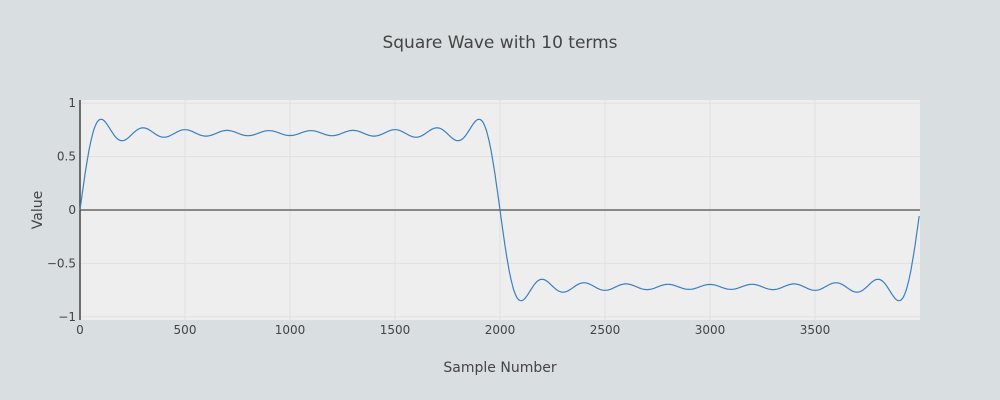 The width and height of the screenshot is (1000, 400). Describe the element at coordinates (185, 330) in the screenshot. I see `x-tick-label: 500` at that location.